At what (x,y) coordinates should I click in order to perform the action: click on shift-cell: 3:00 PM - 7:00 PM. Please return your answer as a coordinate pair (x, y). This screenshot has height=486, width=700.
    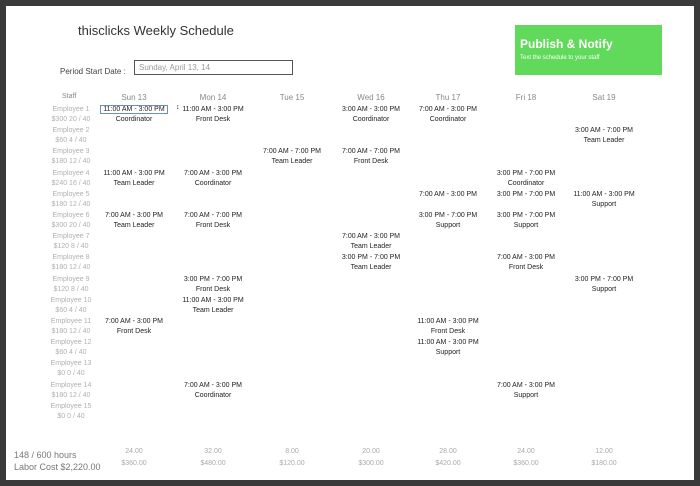
    Looking at the image, I should click on (526, 195).